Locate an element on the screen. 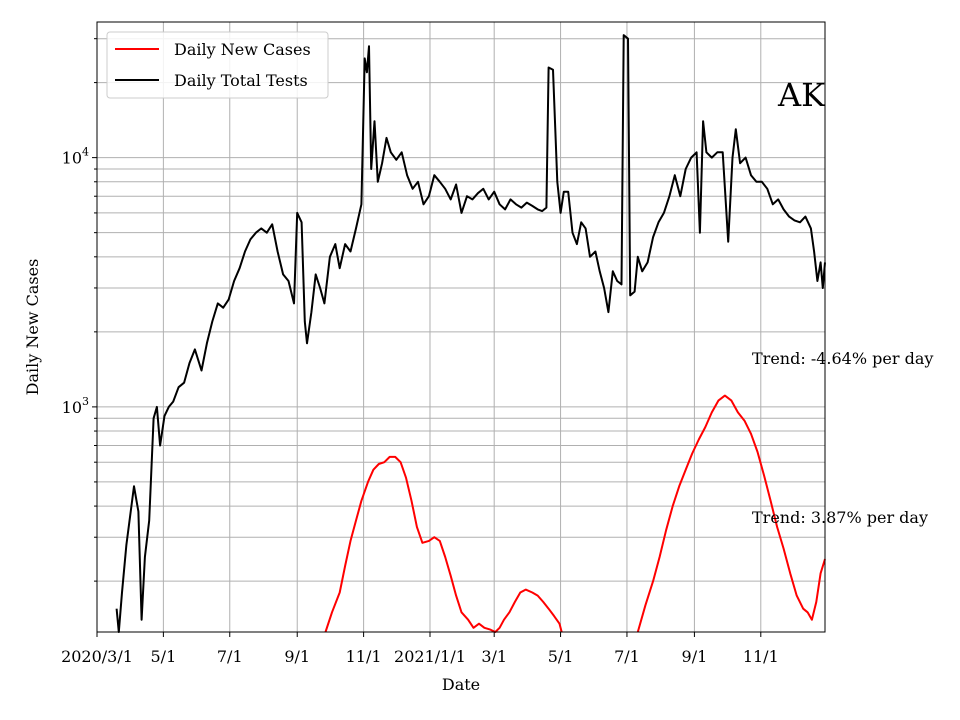 Image resolution: width=960 pixels, height=720 pixels. y-tick-label: 10³ is located at coordinates (75, 406).